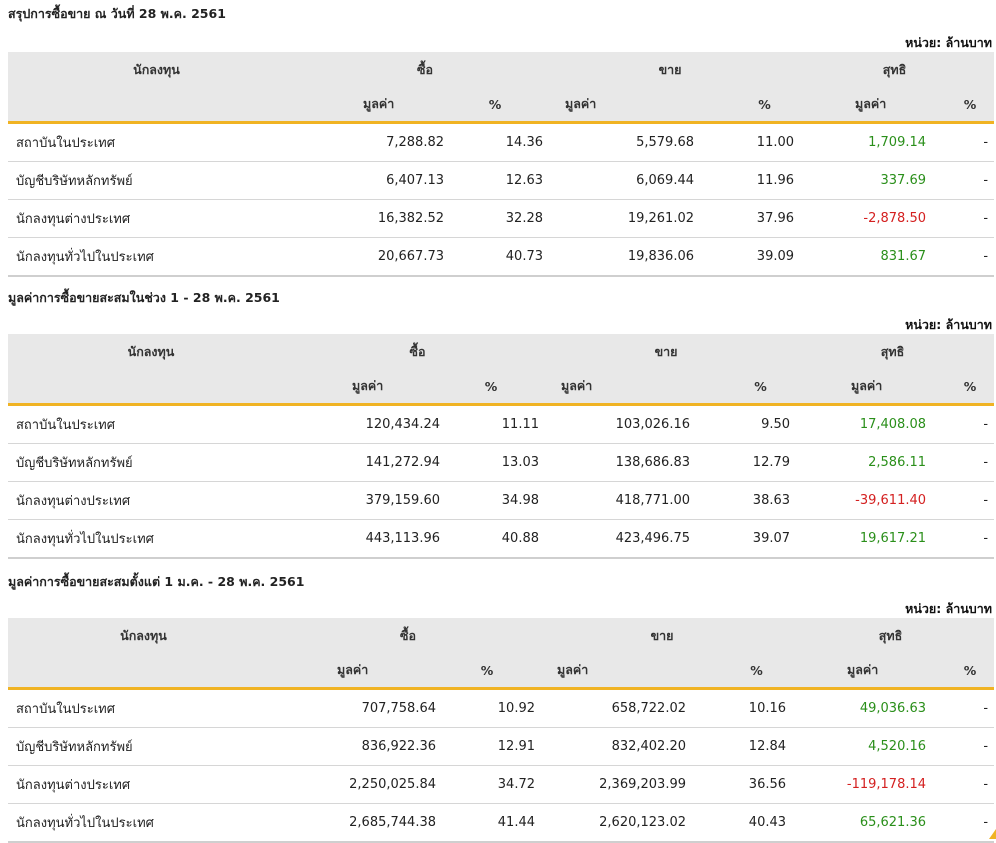  Describe the element at coordinates (487, 784) in the screenshot. I see `buy-pct: 34.72` at that location.